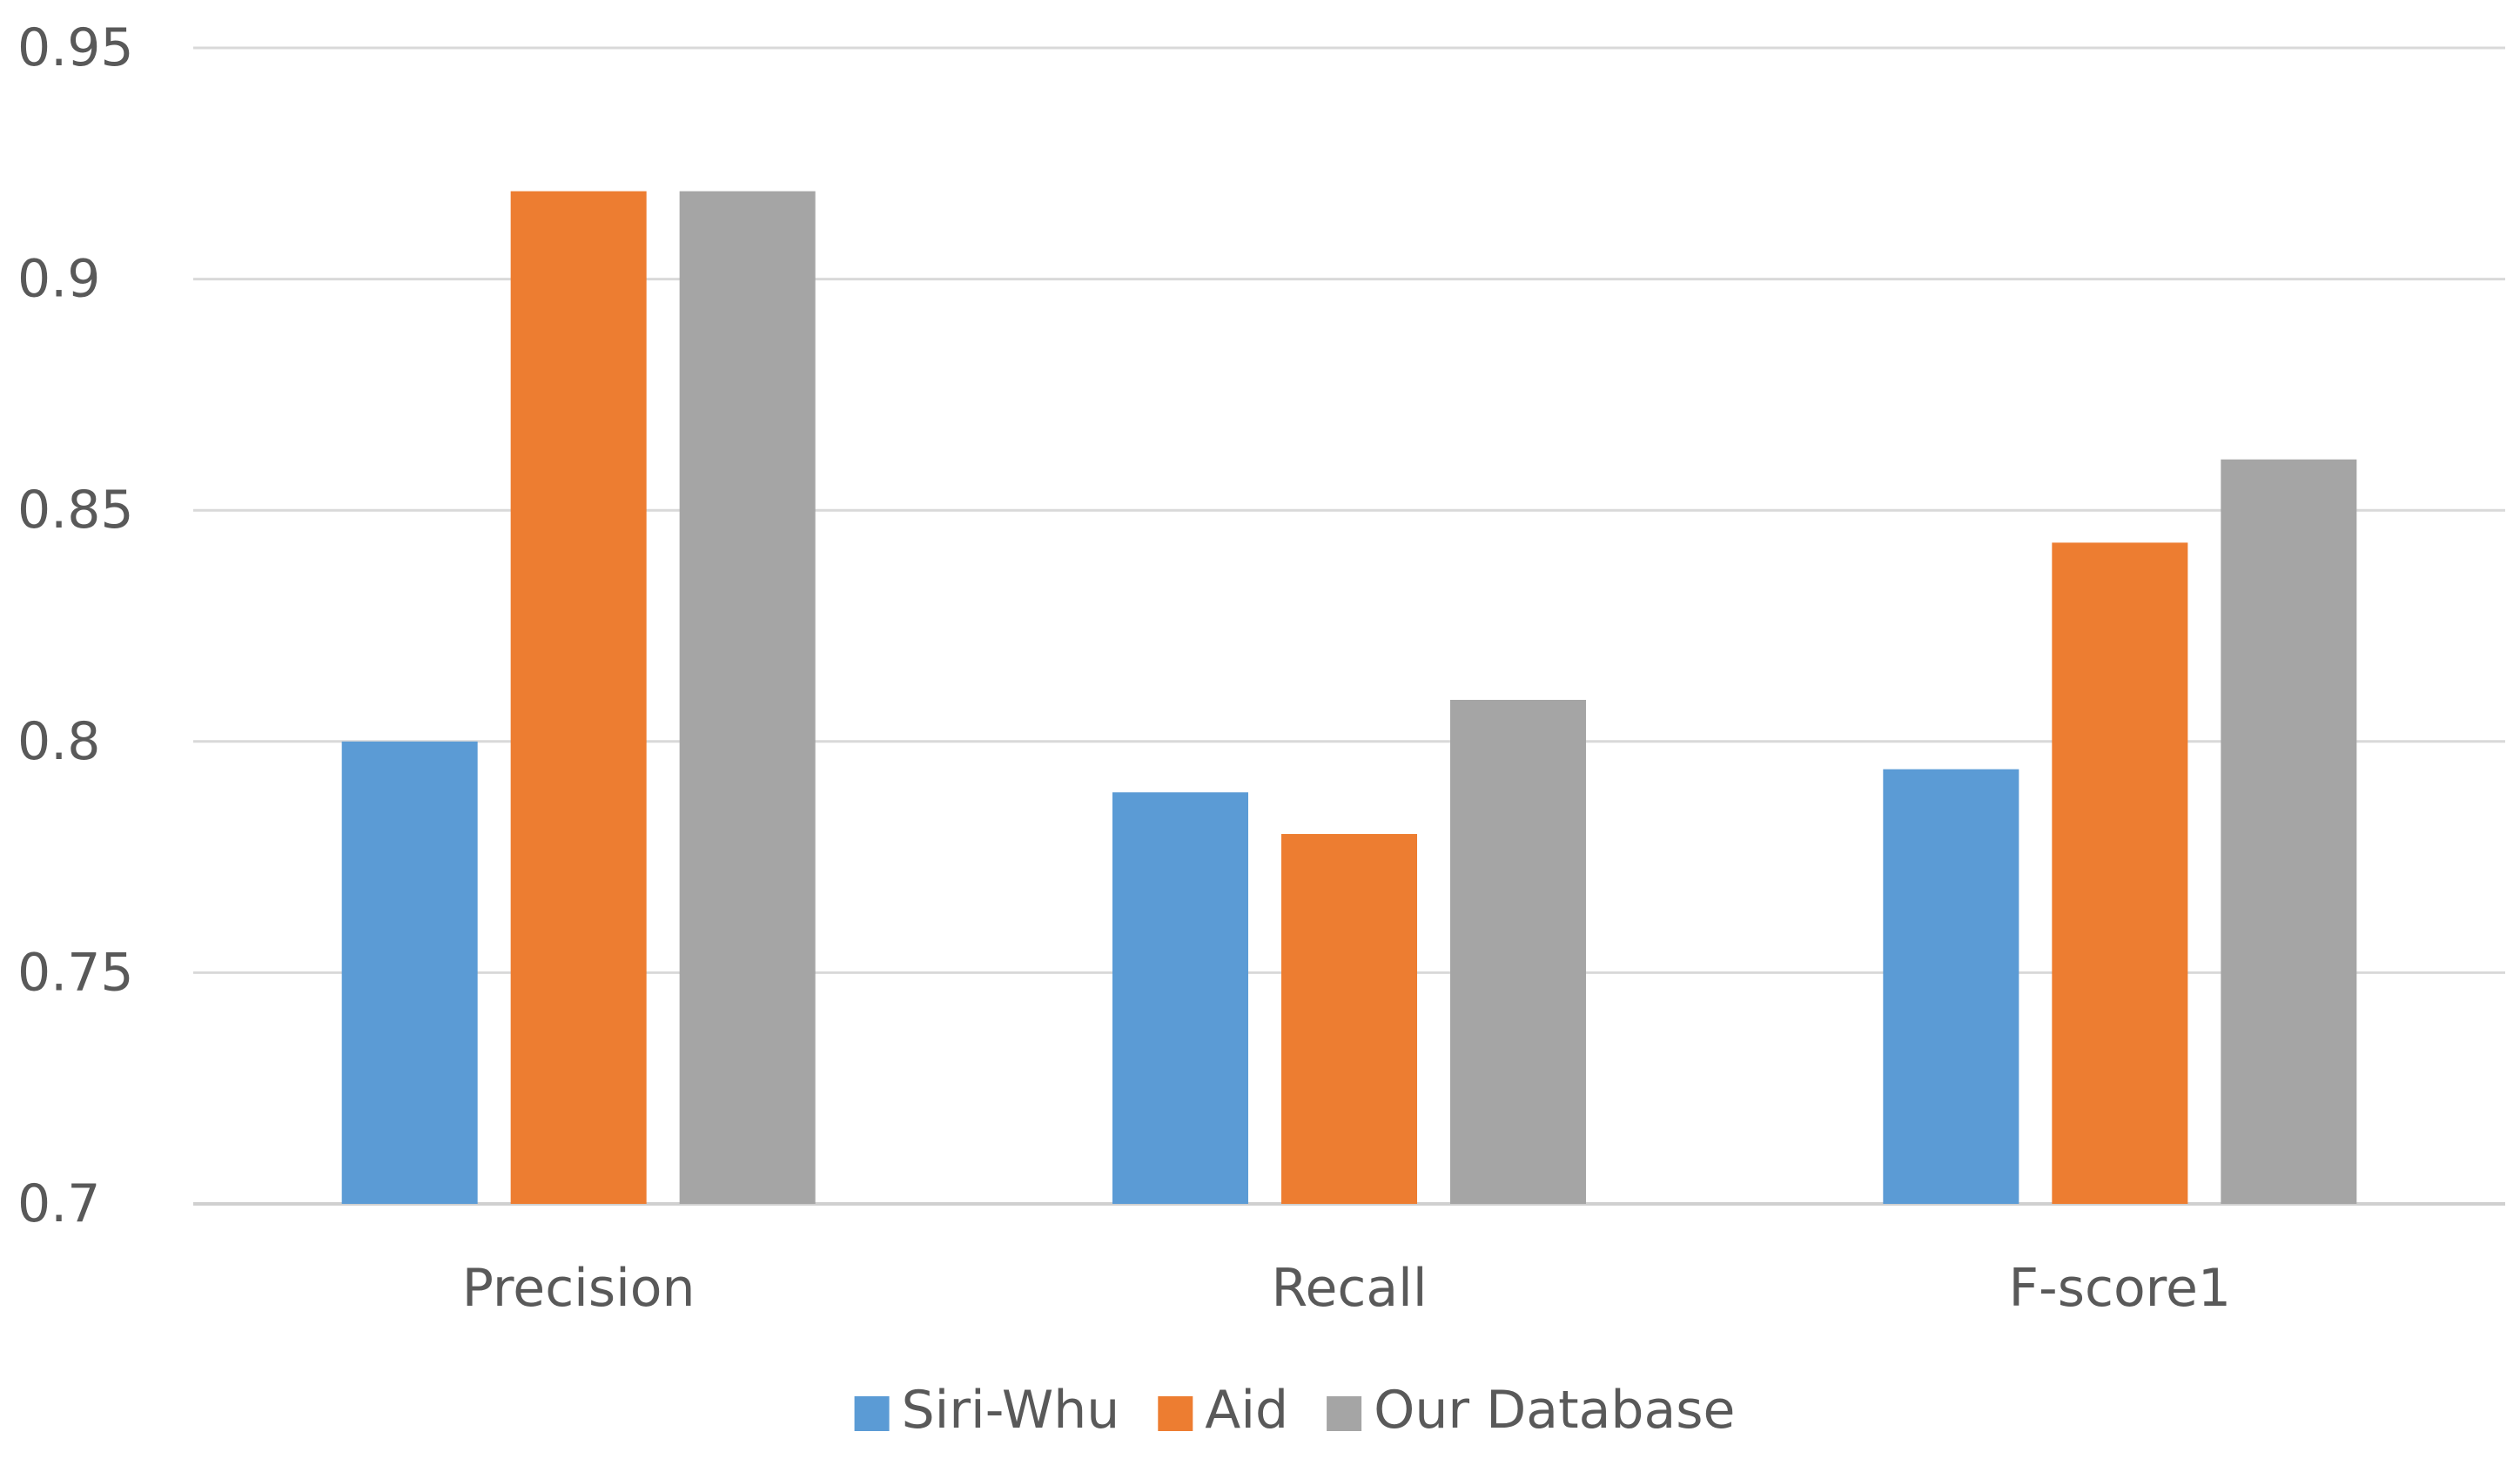 The image size is (2520, 1472). Describe the element at coordinates (1011, 1410) in the screenshot. I see `legend-label: Siri-Whu` at that location.